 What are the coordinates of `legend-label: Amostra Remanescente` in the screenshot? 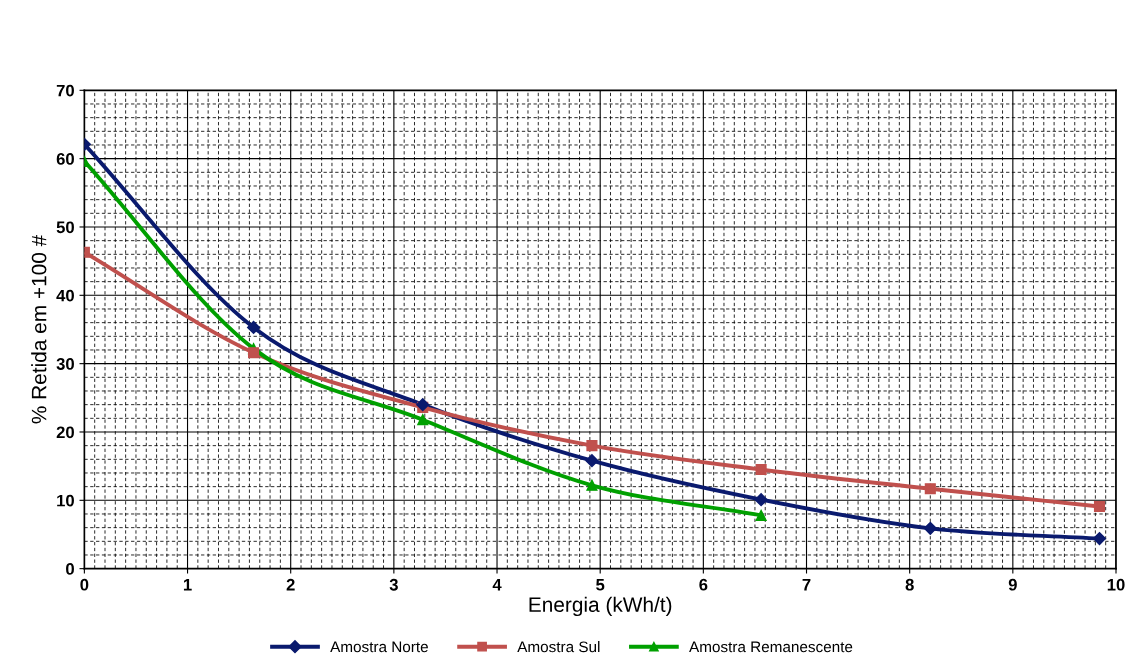 It's located at (771, 647).